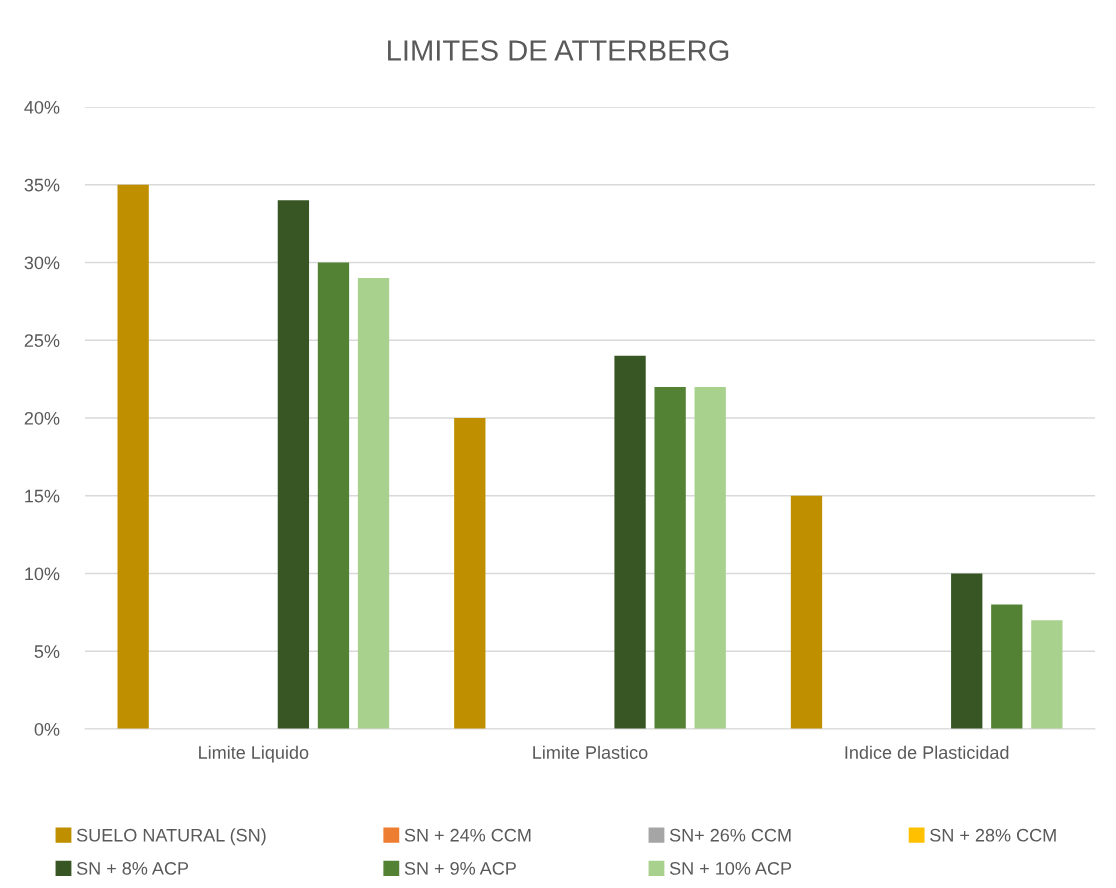 The height and width of the screenshot is (888, 1116). What do you see at coordinates (132, 868) in the screenshot?
I see `legend-label: SN + 8% ACP` at bounding box center [132, 868].